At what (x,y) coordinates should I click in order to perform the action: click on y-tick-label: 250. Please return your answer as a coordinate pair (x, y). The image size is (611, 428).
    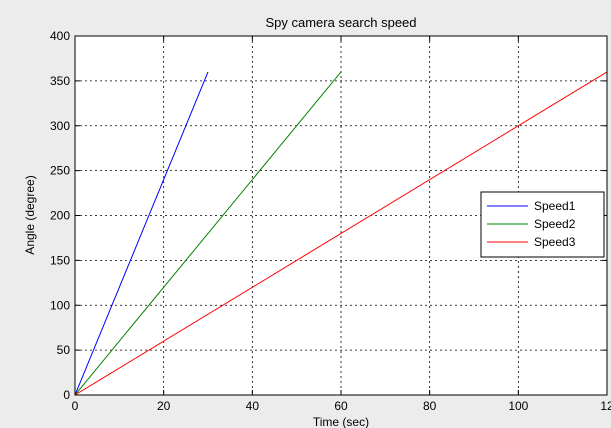
    Looking at the image, I should click on (60, 171).